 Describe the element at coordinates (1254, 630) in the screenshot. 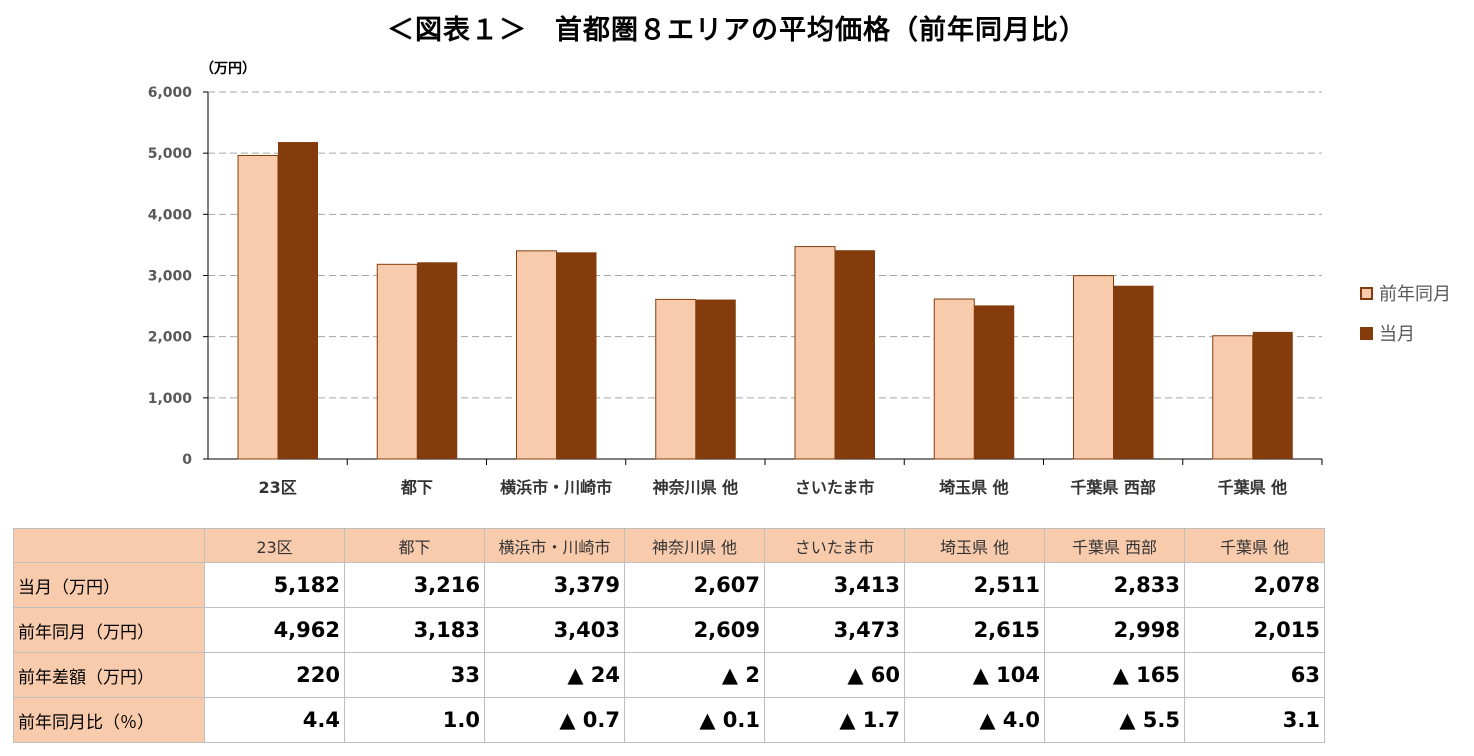

I see `table-cell: 2,015` at that location.